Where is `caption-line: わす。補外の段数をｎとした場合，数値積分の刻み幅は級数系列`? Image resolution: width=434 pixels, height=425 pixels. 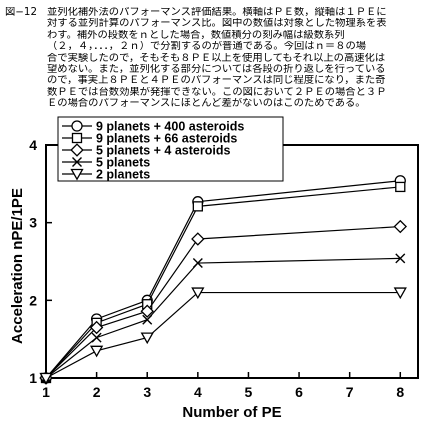 caption-line: わす。補外の段数をｎとした場合，数値積分の刻み幅は級数系列 is located at coordinates (196, 35).